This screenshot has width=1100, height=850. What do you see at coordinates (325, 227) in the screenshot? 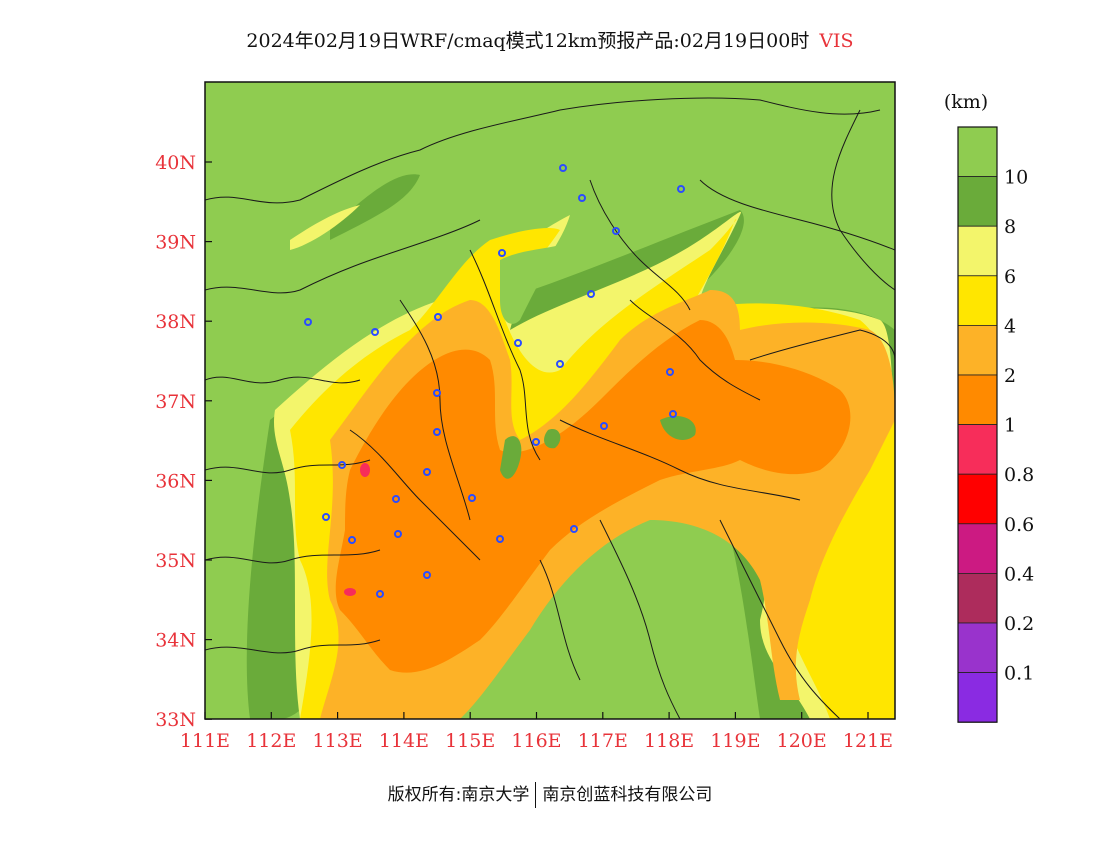
I see `light-yellow-streak` at bounding box center [325, 227].